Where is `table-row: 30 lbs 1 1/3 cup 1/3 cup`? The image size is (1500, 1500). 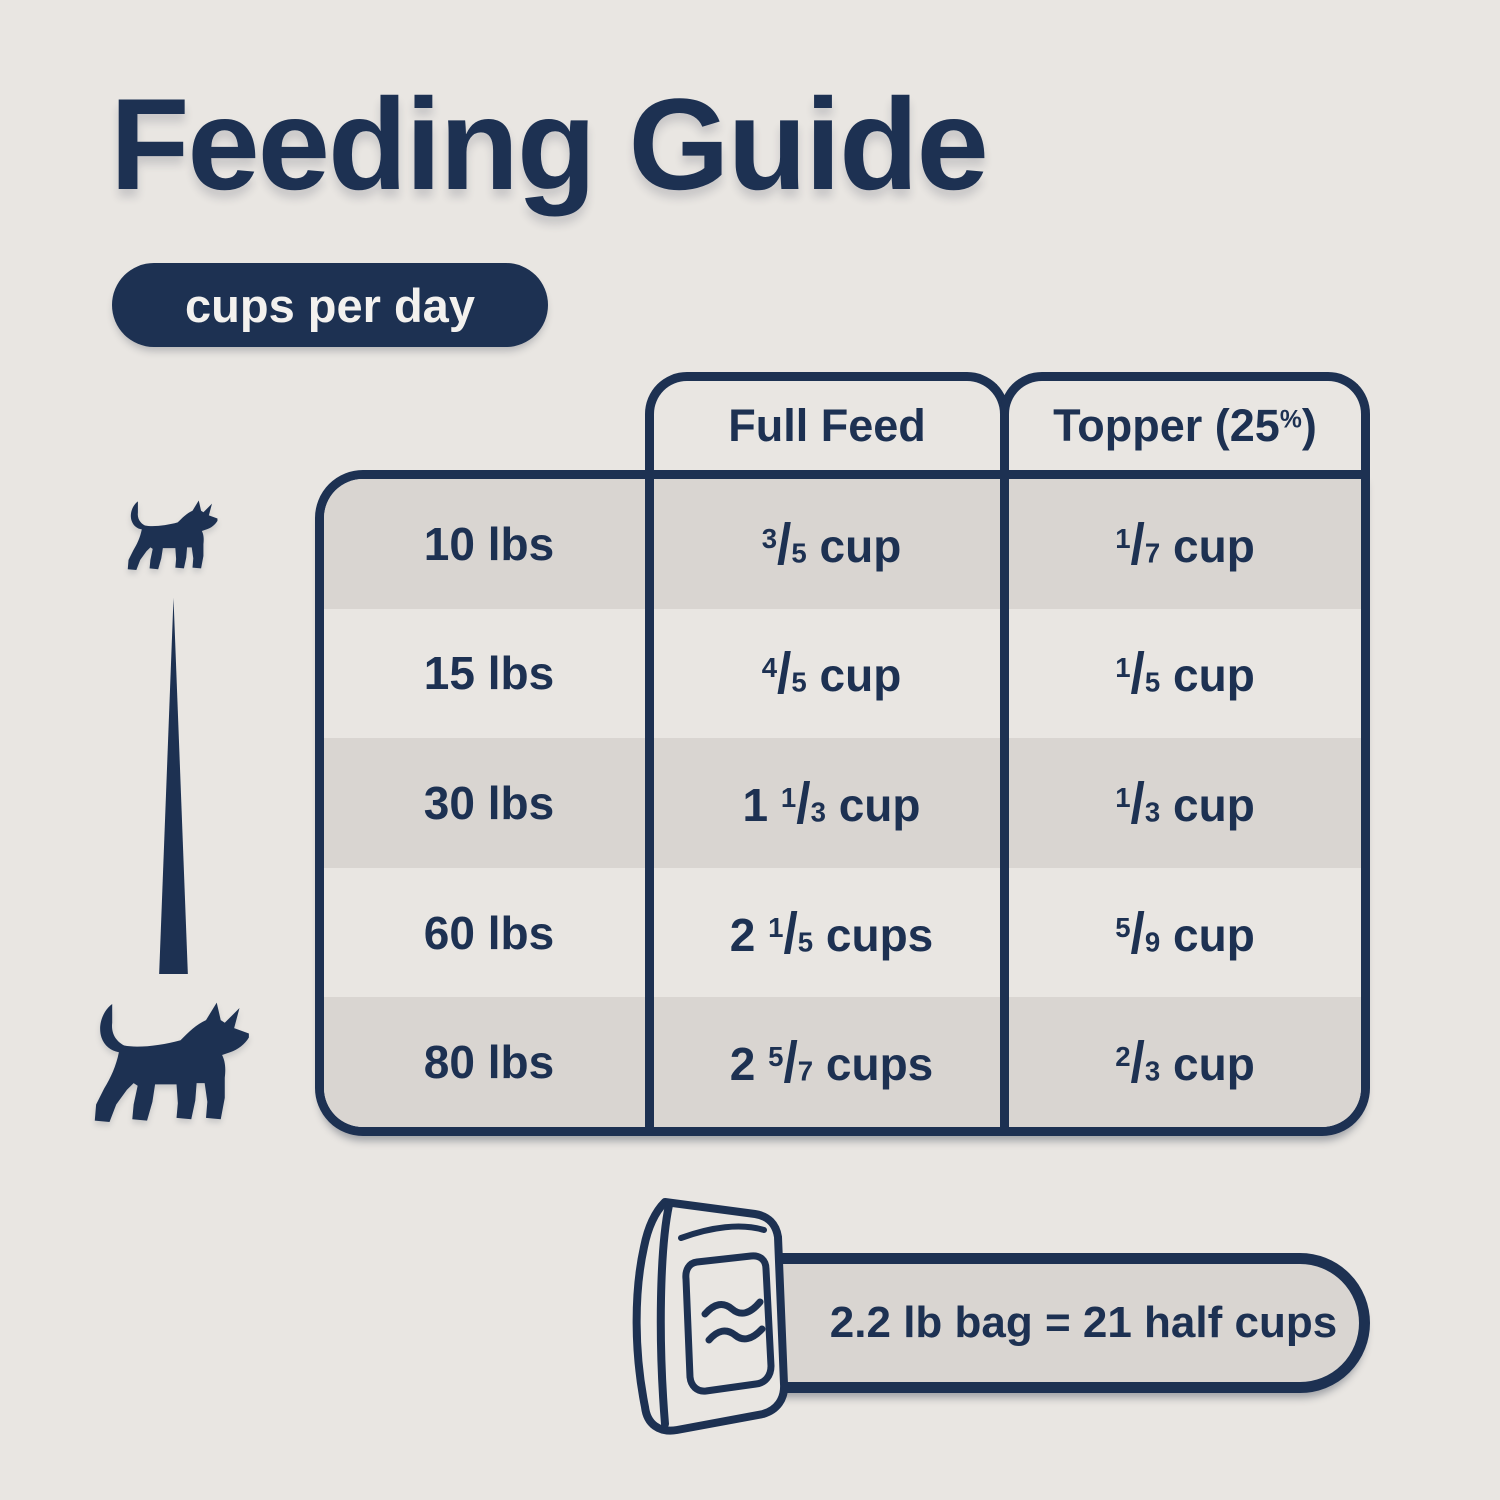 table-row: 30 lbs 1 1/3 cup 1/3 cup is located at coordinates (842, 803).